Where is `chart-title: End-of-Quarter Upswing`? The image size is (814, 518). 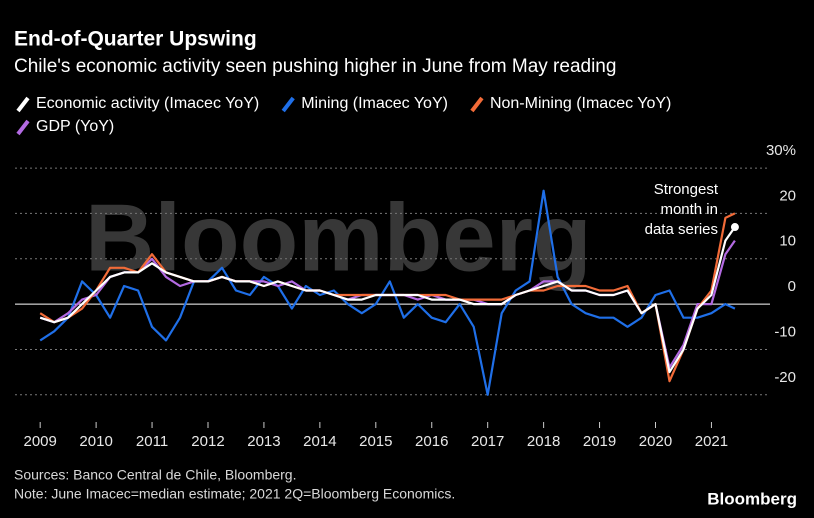 chart-title: End-of-Quarter Upswing is located at coordinates (135, 39).